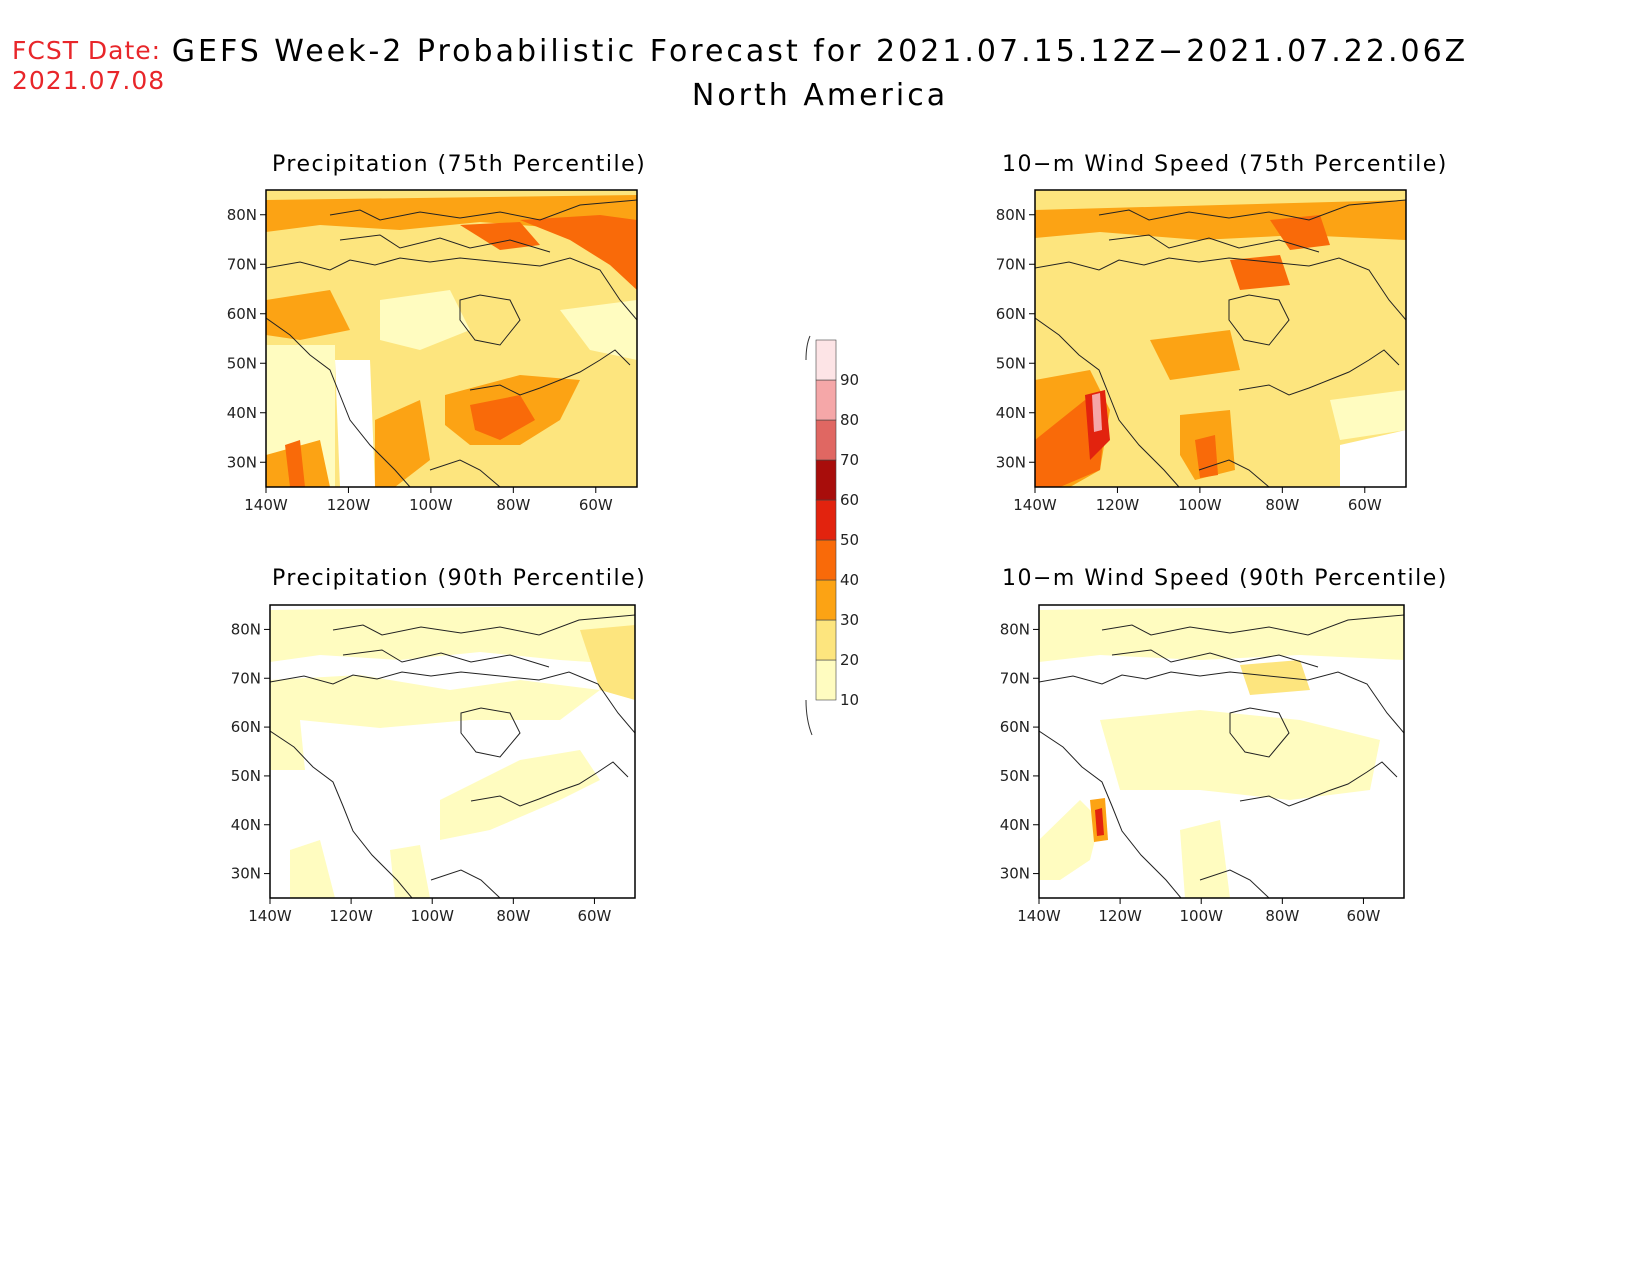  Describe the element at coordinates (849, 580) in the screenshot. I see `colorbar-label: 40` at that location.